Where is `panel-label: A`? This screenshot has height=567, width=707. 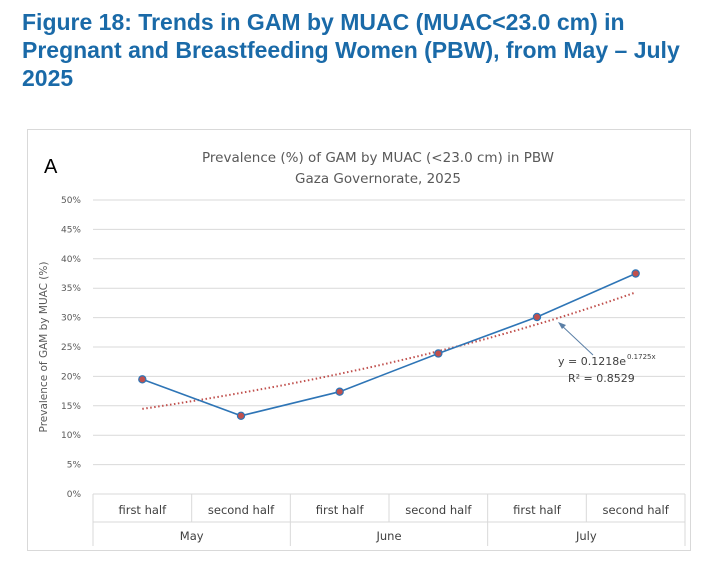
panel-label: A is located at coordinates (51, 167).